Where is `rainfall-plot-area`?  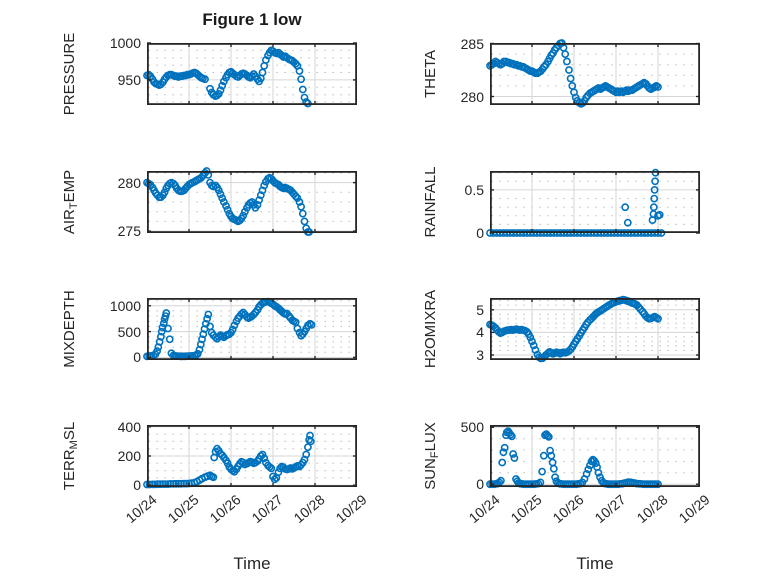
rainfall-plot-area is located at coordinates (593, 202).